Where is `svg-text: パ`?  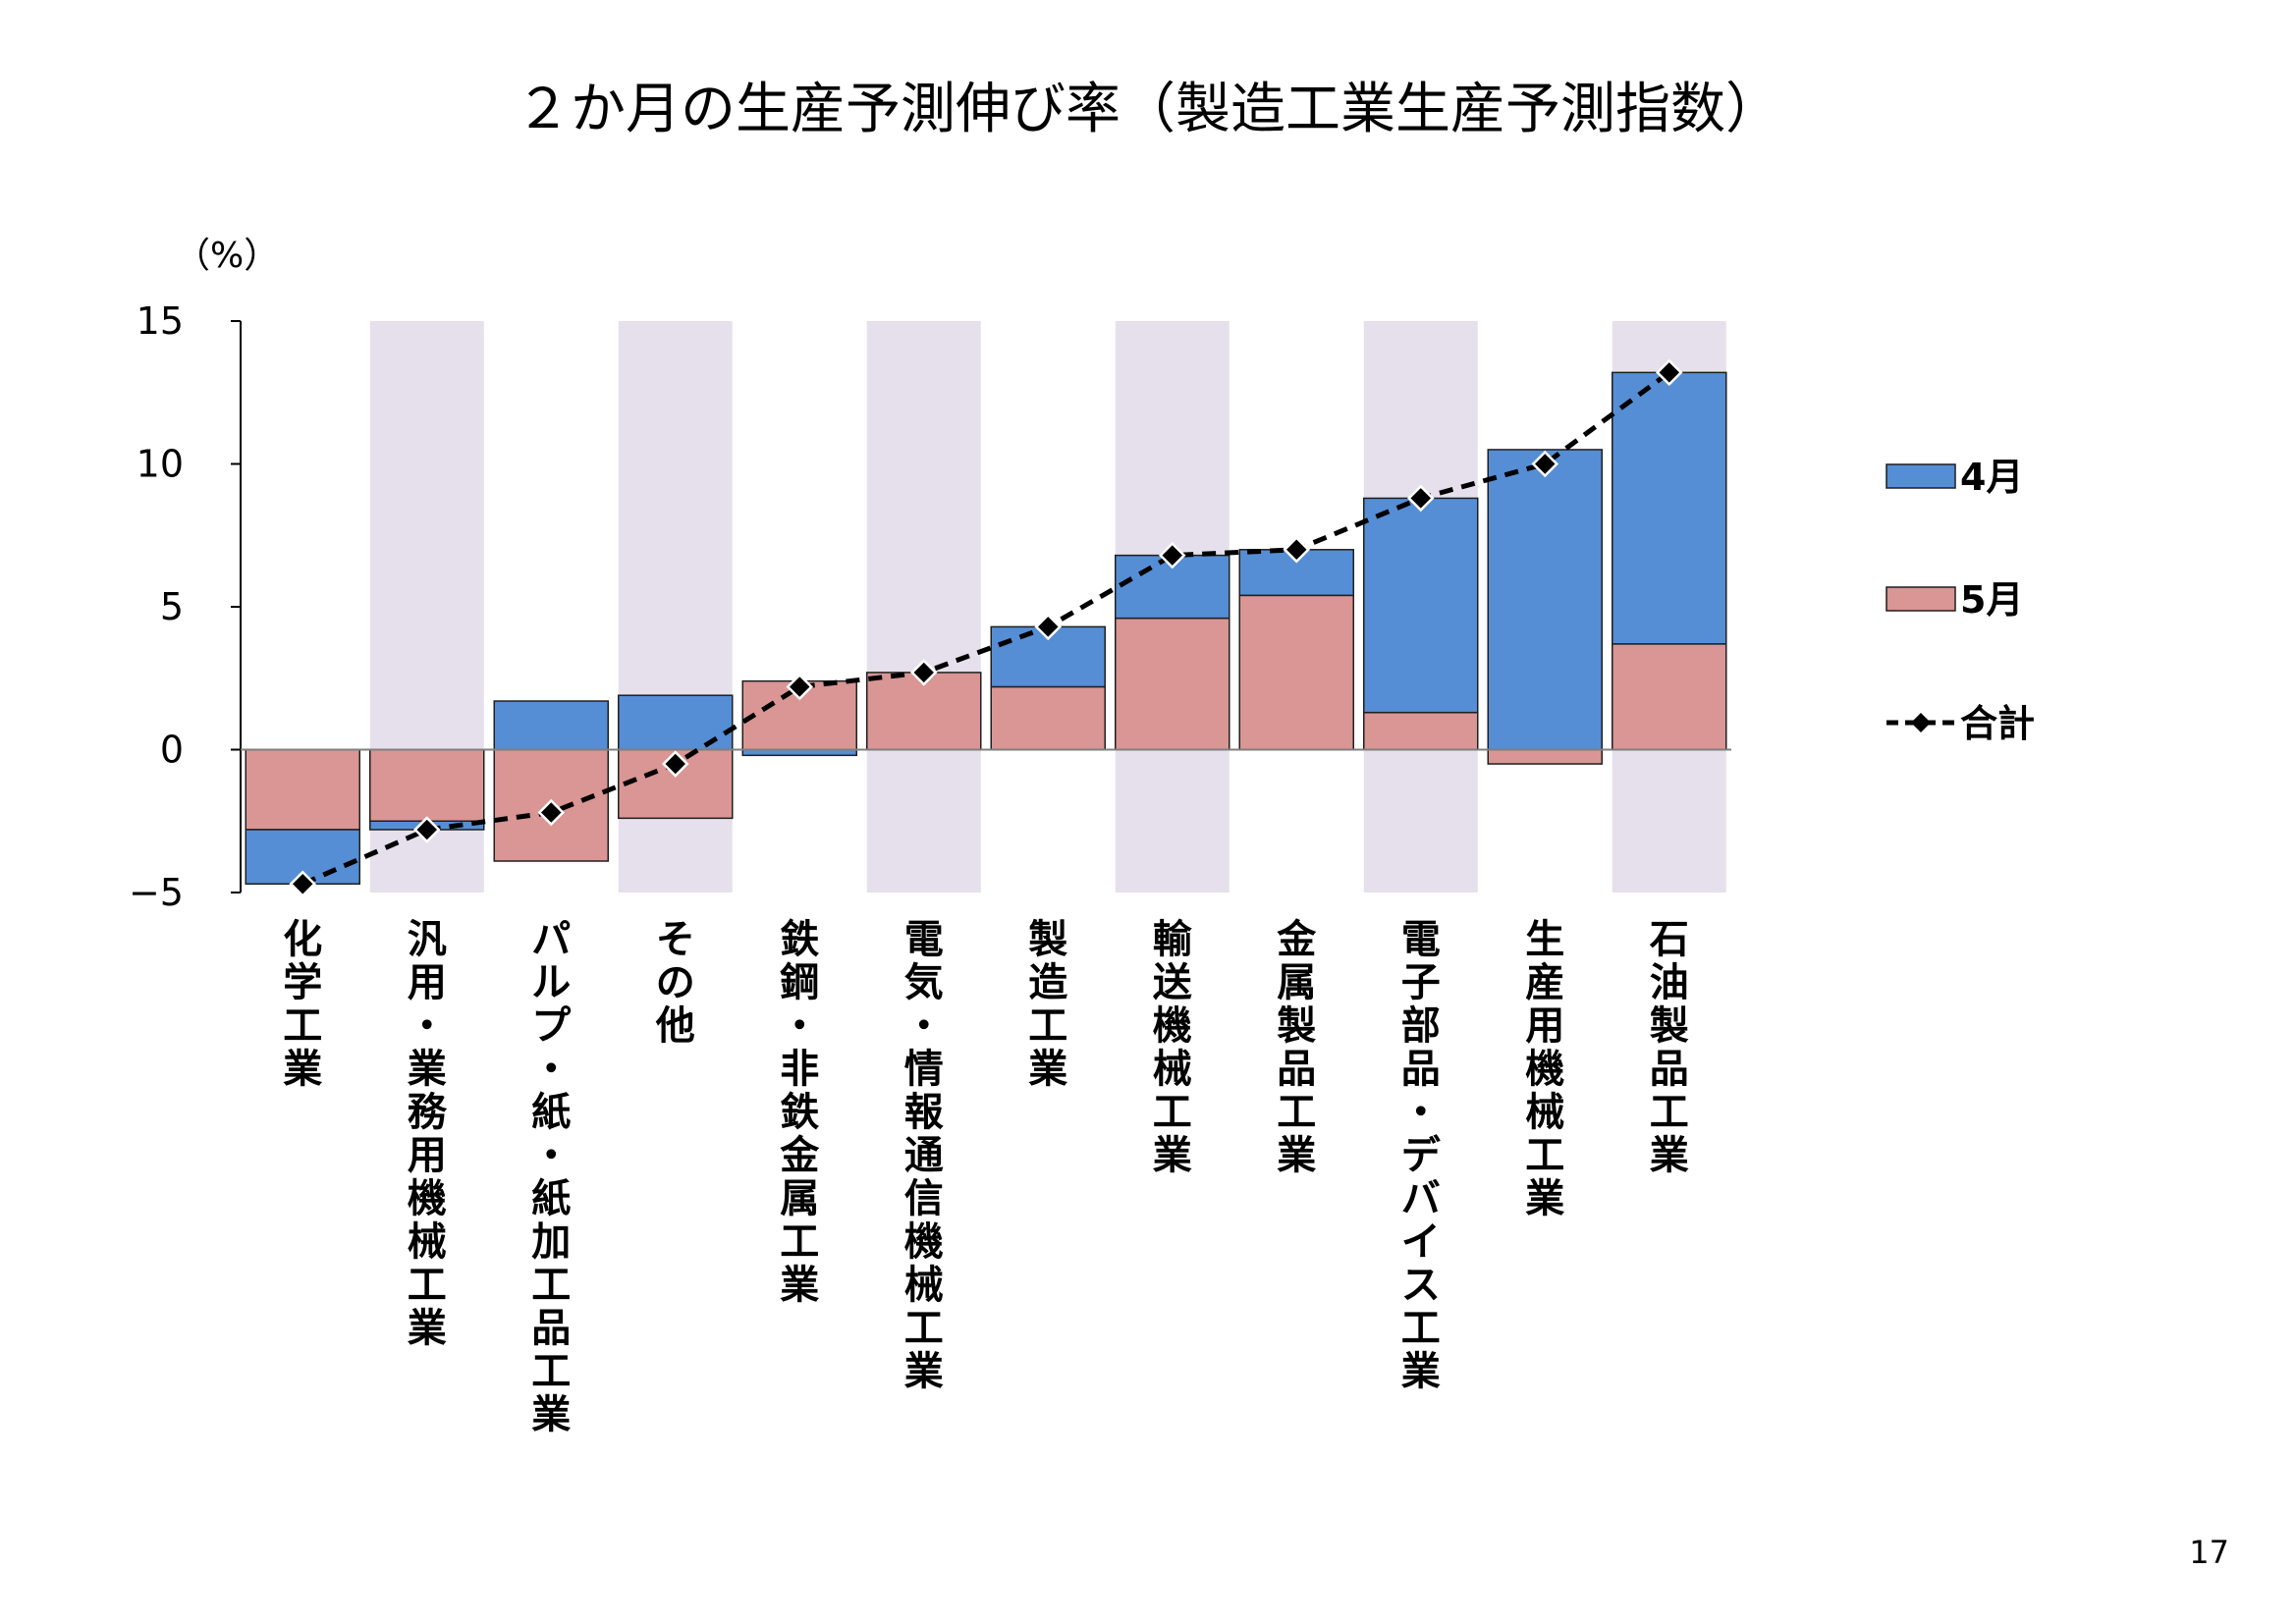 svg-text: パ is located at coordinates (551, 939).